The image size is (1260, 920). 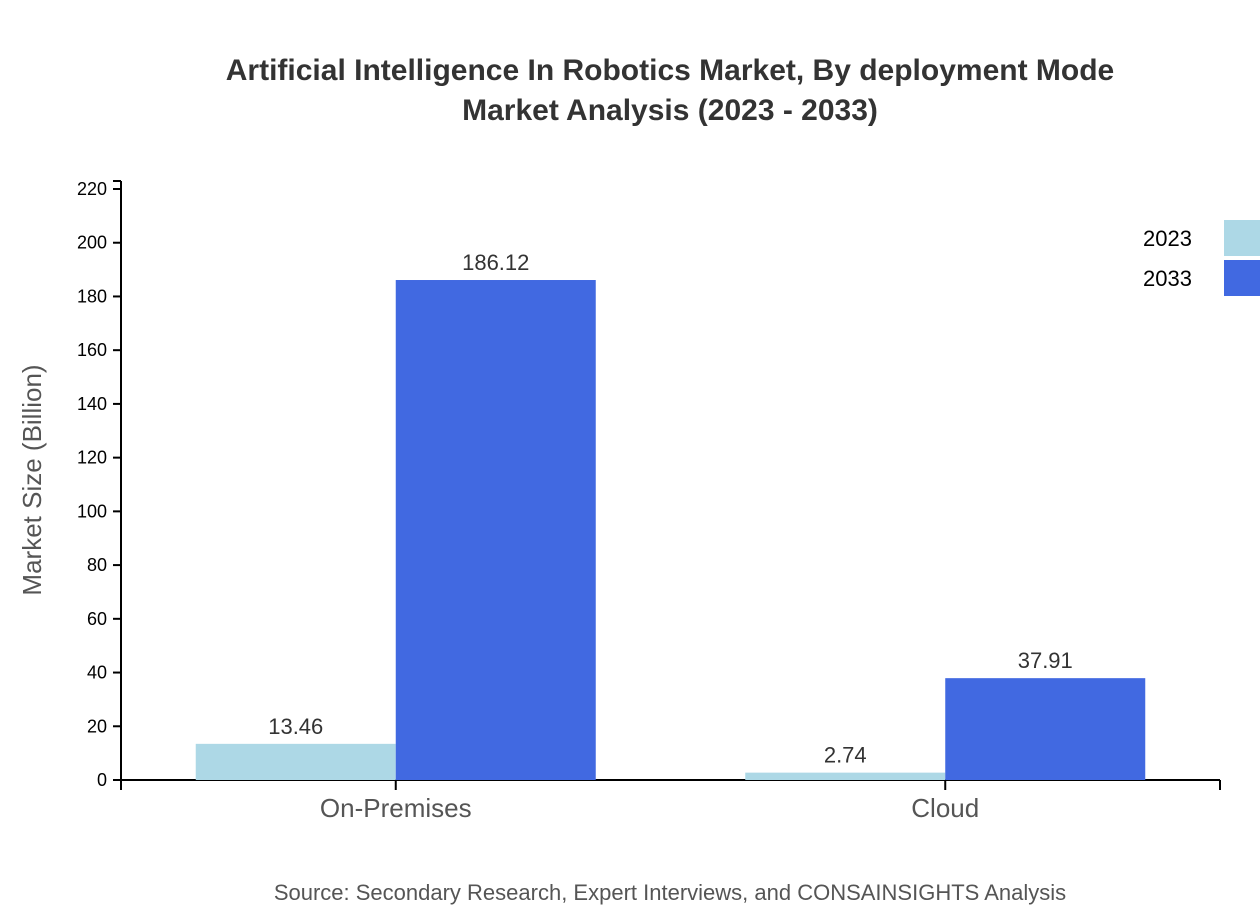 What do you see at coordinates (295, 761) in the screenshot?
I see `bar-2023-on-premises` at bounding box center [295, 761].